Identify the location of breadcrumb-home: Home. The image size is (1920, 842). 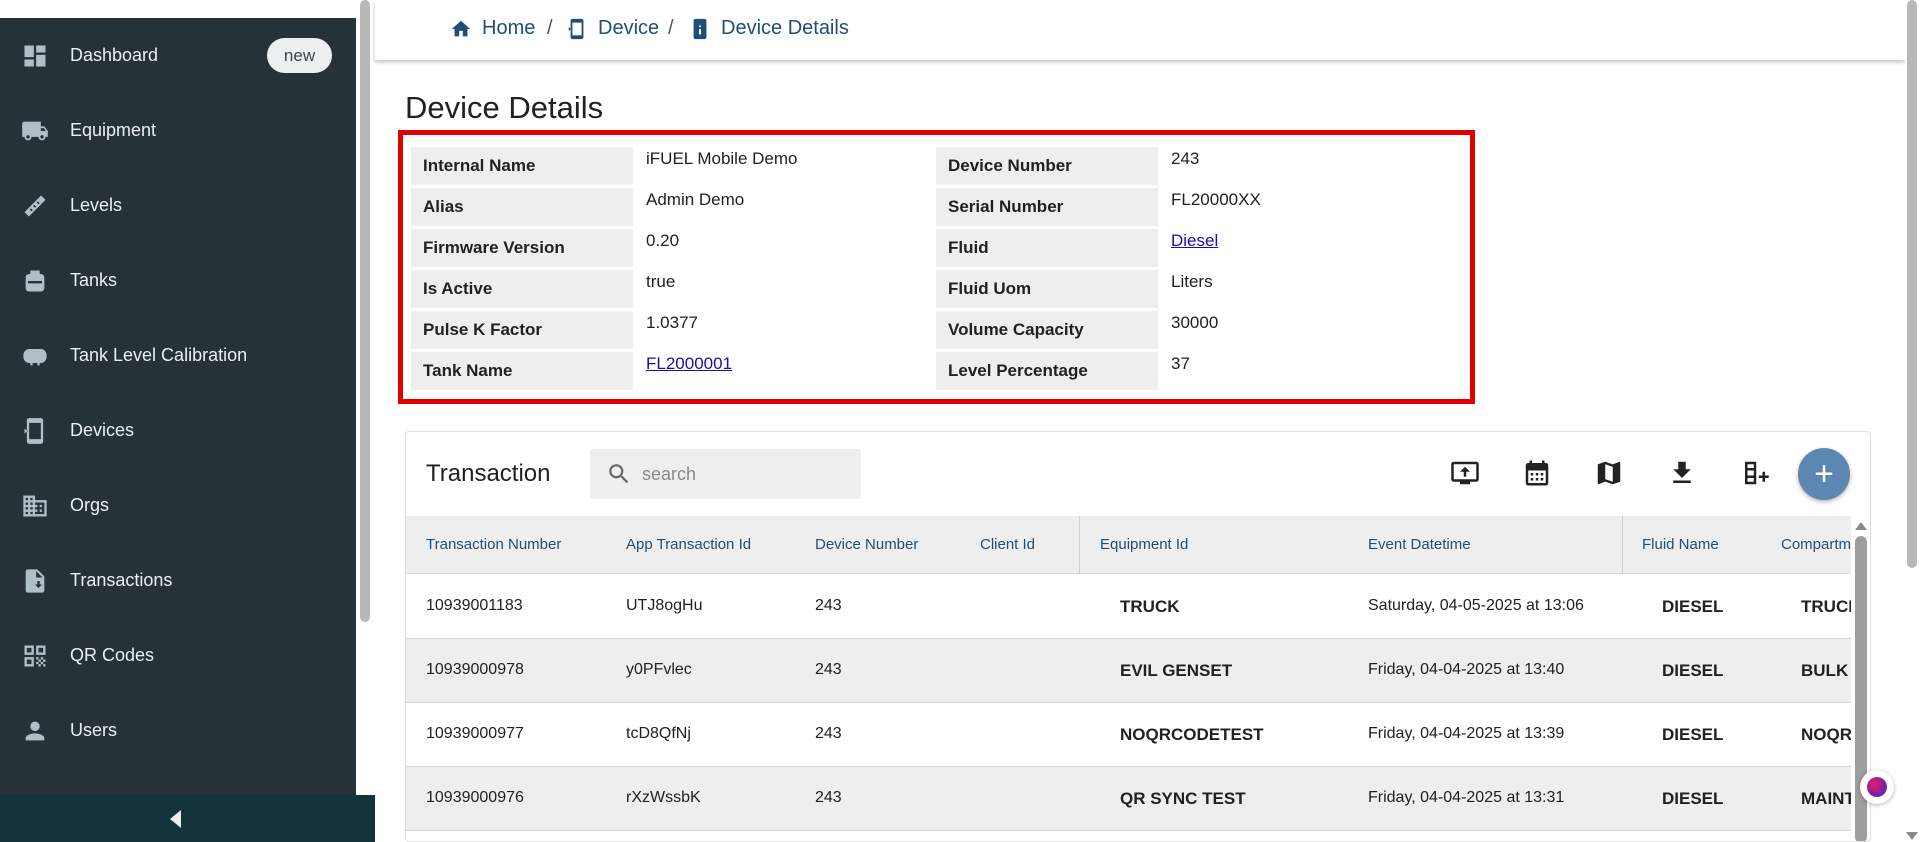
(492, 28).